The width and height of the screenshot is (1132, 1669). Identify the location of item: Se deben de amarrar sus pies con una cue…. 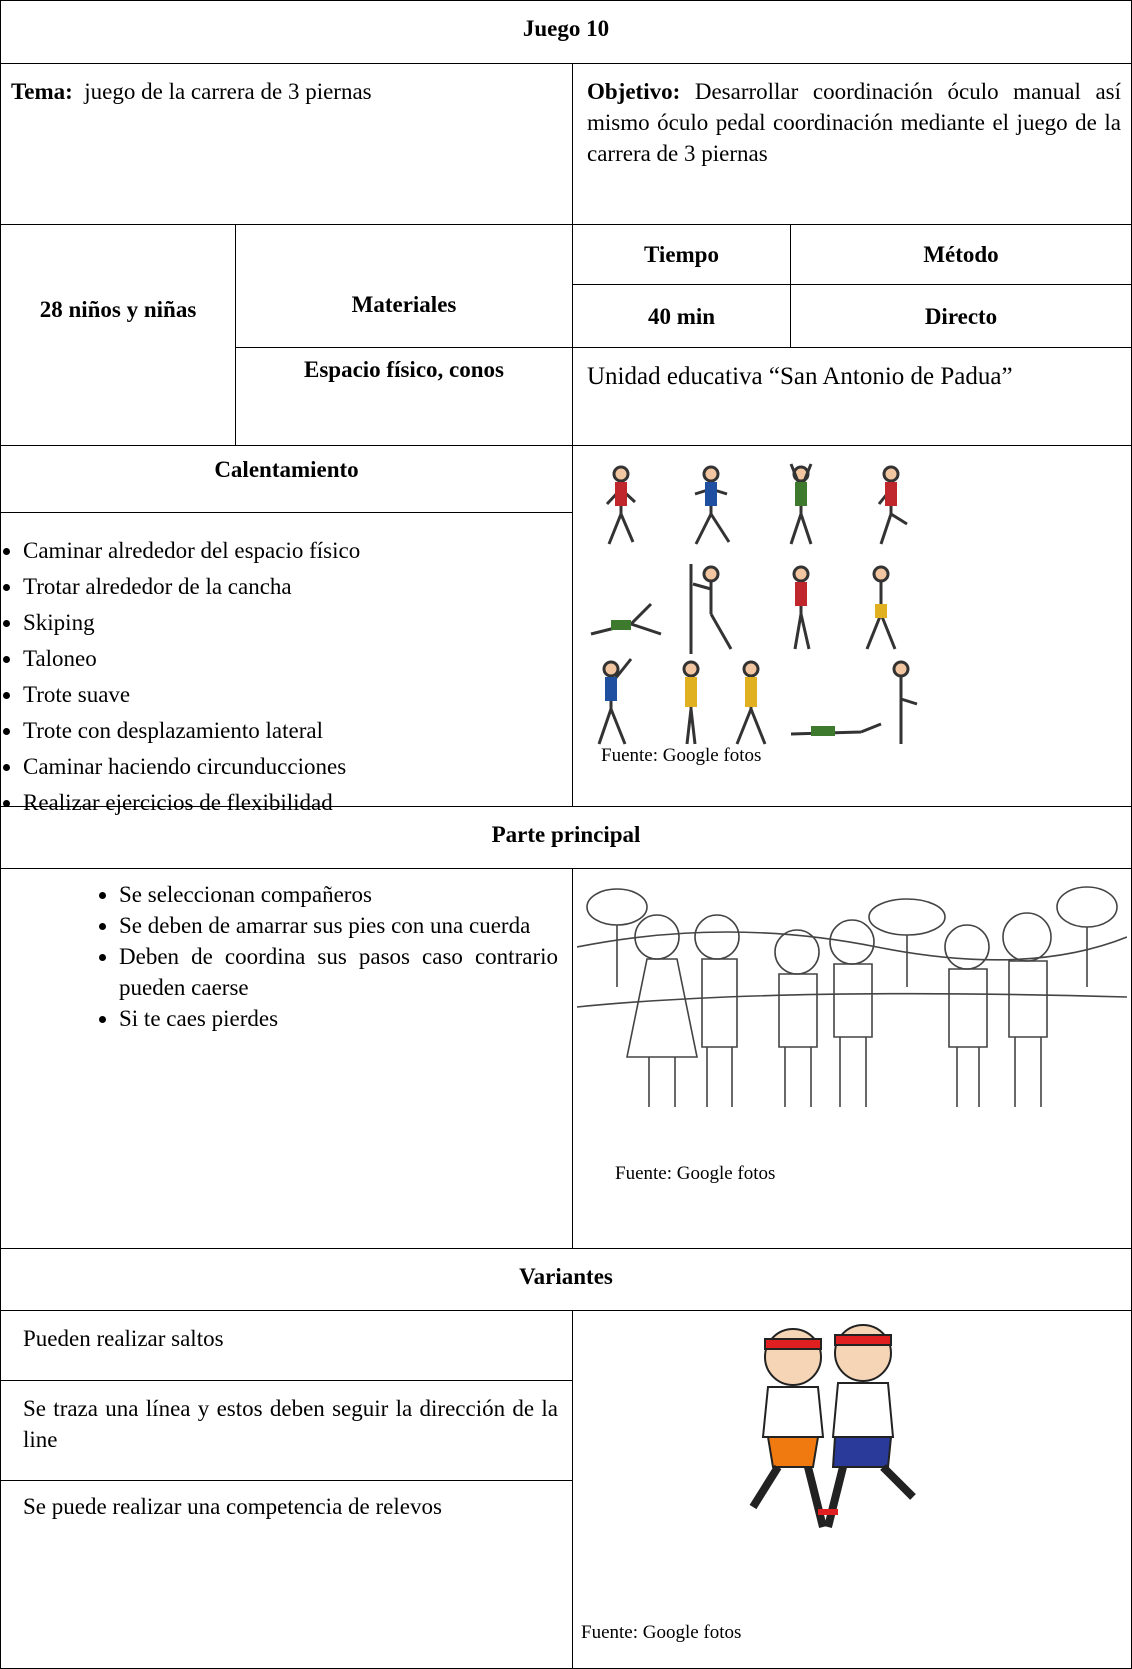
(338, 925).